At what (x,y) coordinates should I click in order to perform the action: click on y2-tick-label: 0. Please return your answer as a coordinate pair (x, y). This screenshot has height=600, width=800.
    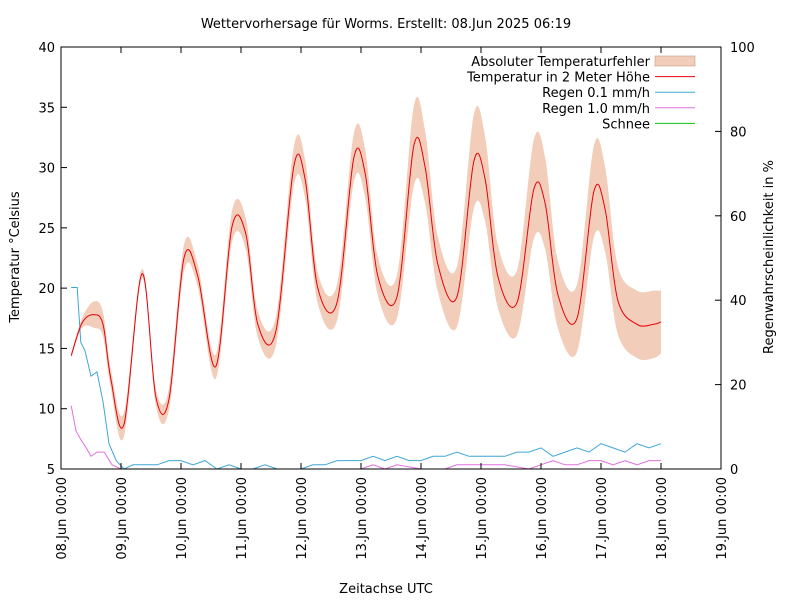
    Looking at the image, I should click on (734, 470).